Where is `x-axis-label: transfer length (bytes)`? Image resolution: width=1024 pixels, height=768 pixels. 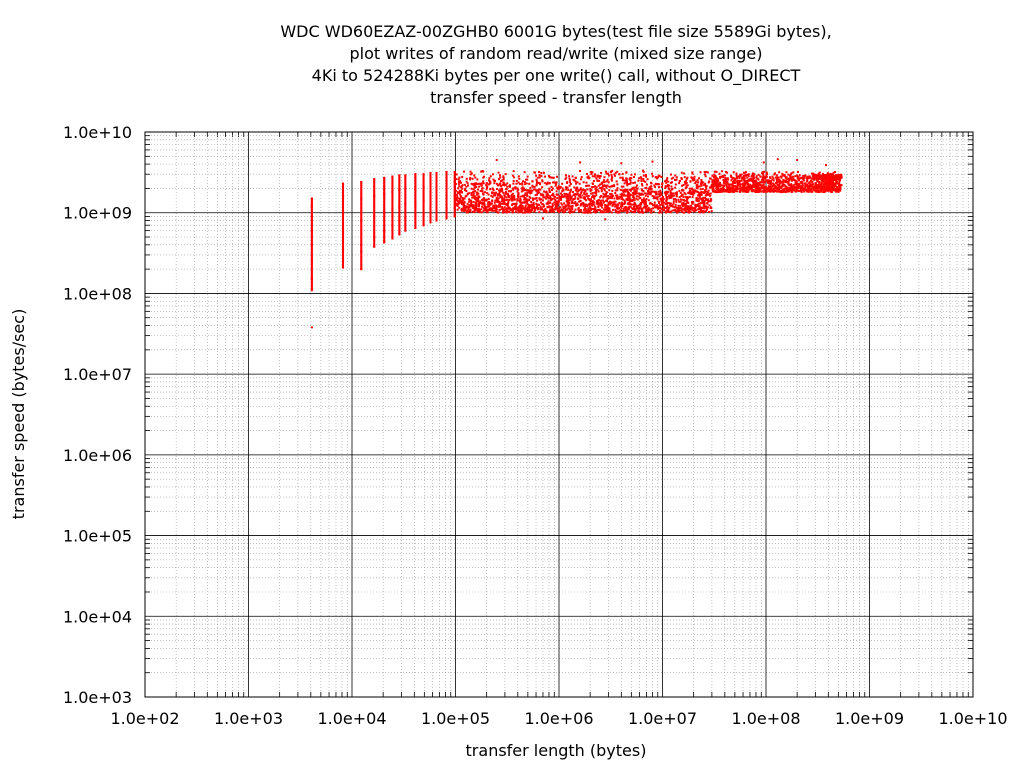 x-axis-label: transfer length (bytes) is located at coordinates (556, 750).